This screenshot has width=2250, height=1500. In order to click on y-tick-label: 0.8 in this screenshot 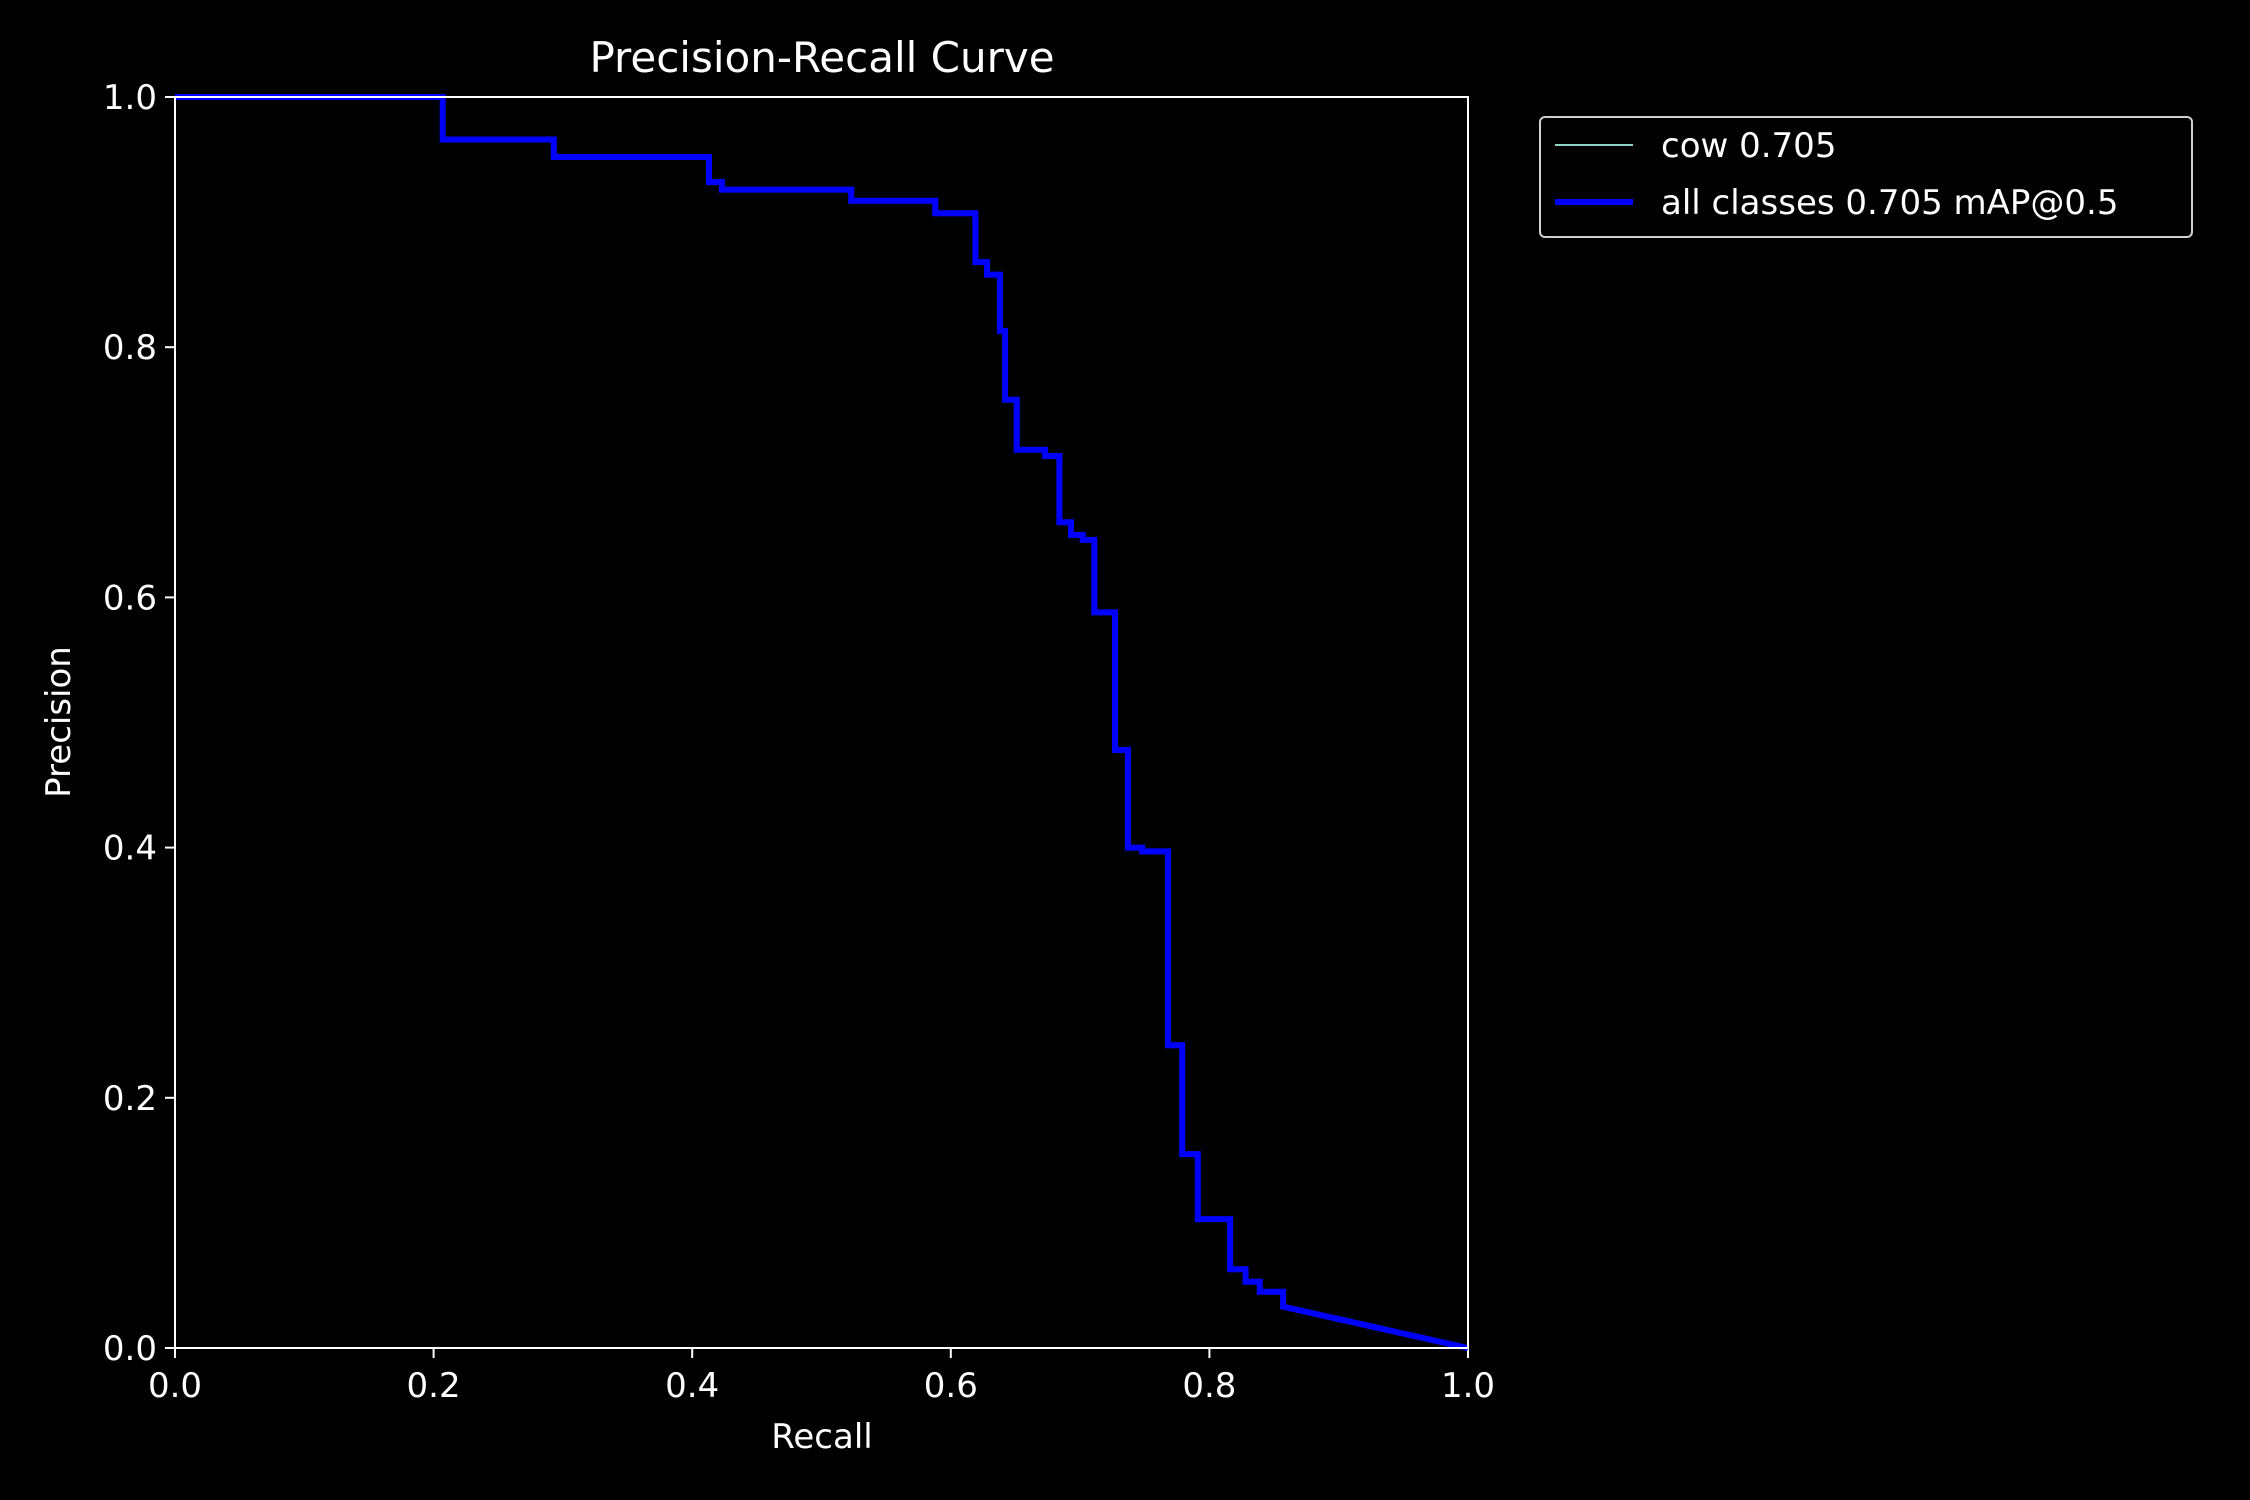, I will do `click(130, 348)`.